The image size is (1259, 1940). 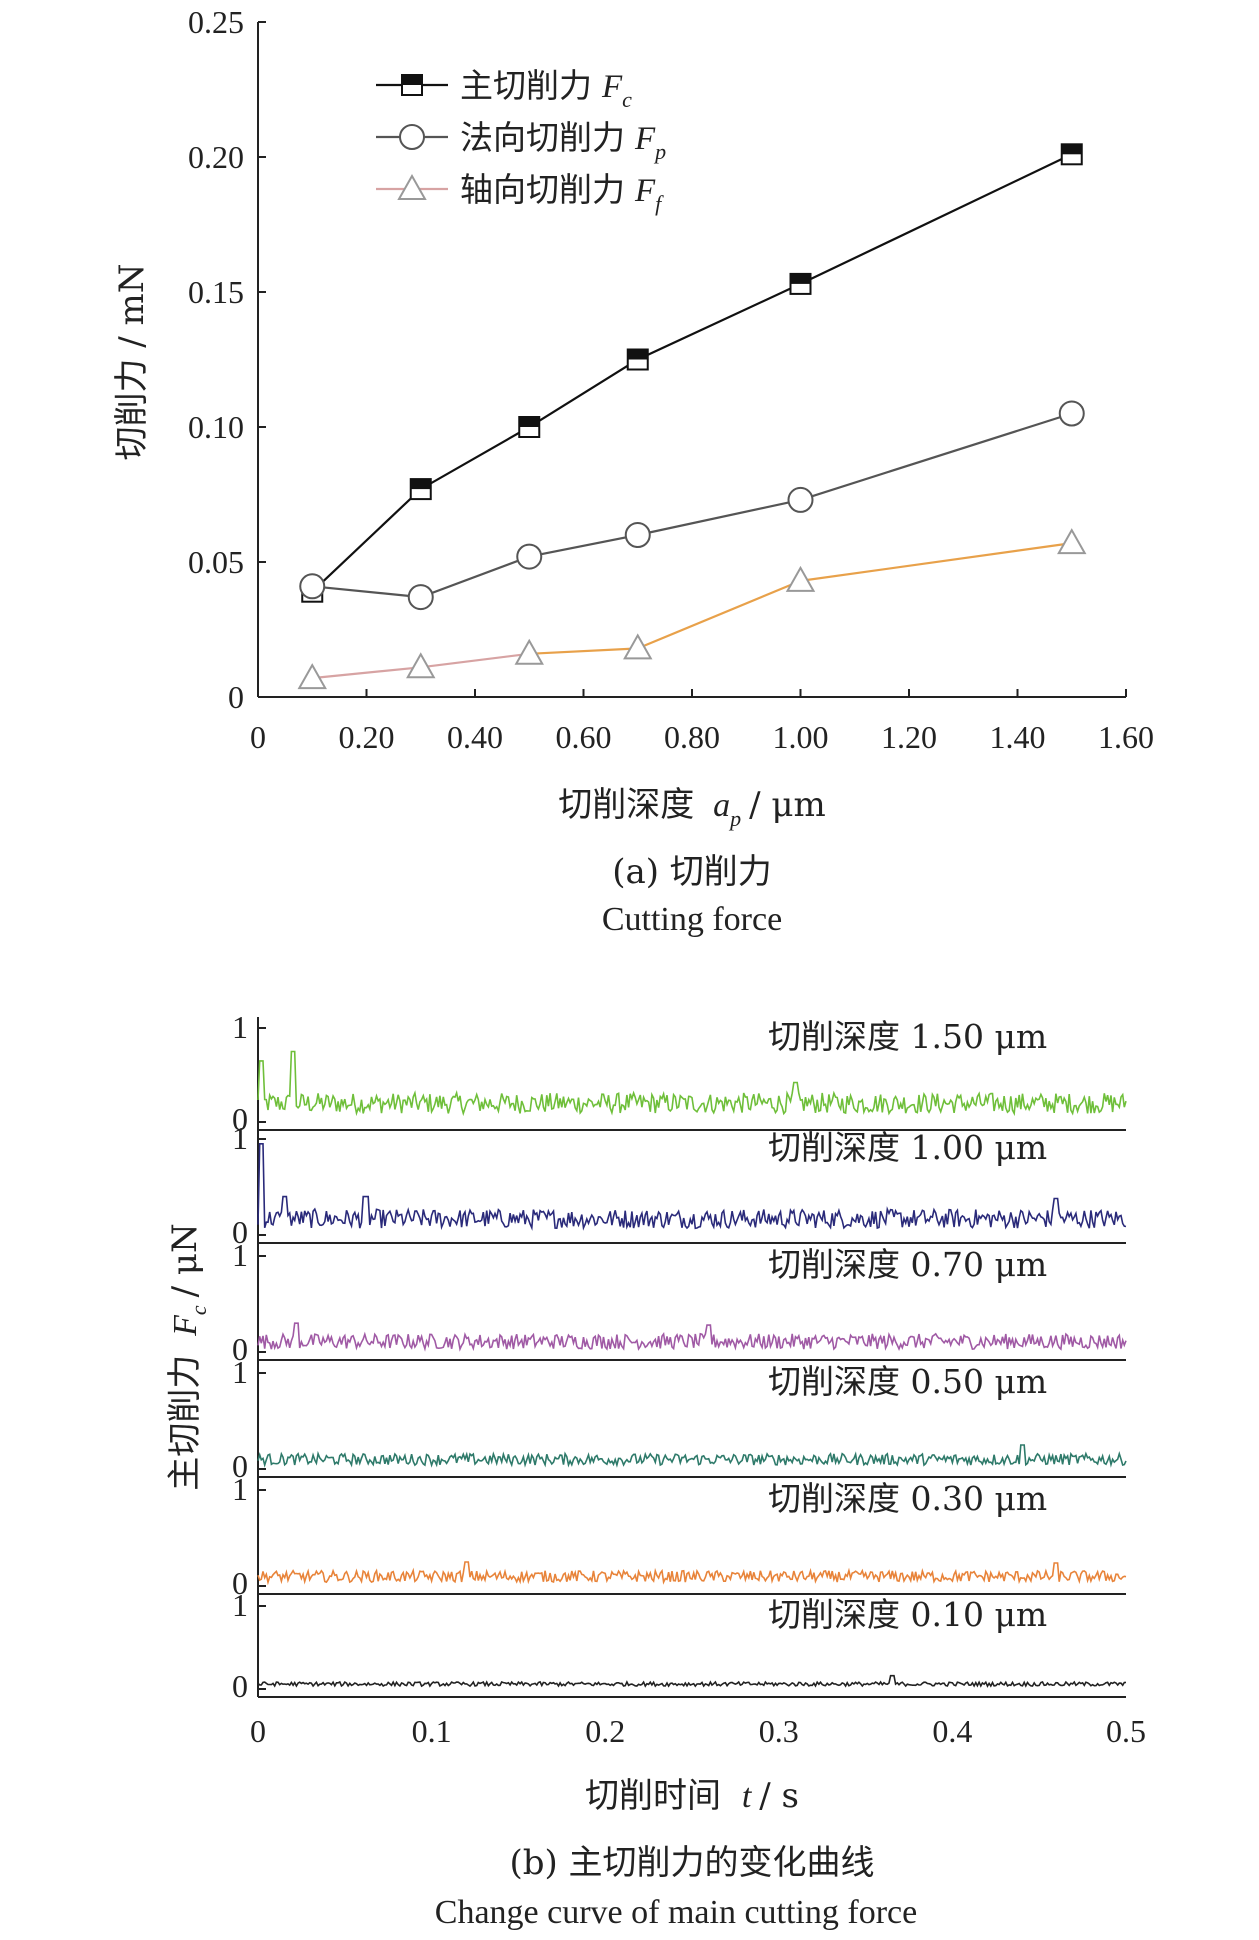 What do you see at coordinates (907, 1498) in the screenshot?
I see `chart-b-panel-label: 切削深度 0.30 μm` at bounding box center [907, 1498].